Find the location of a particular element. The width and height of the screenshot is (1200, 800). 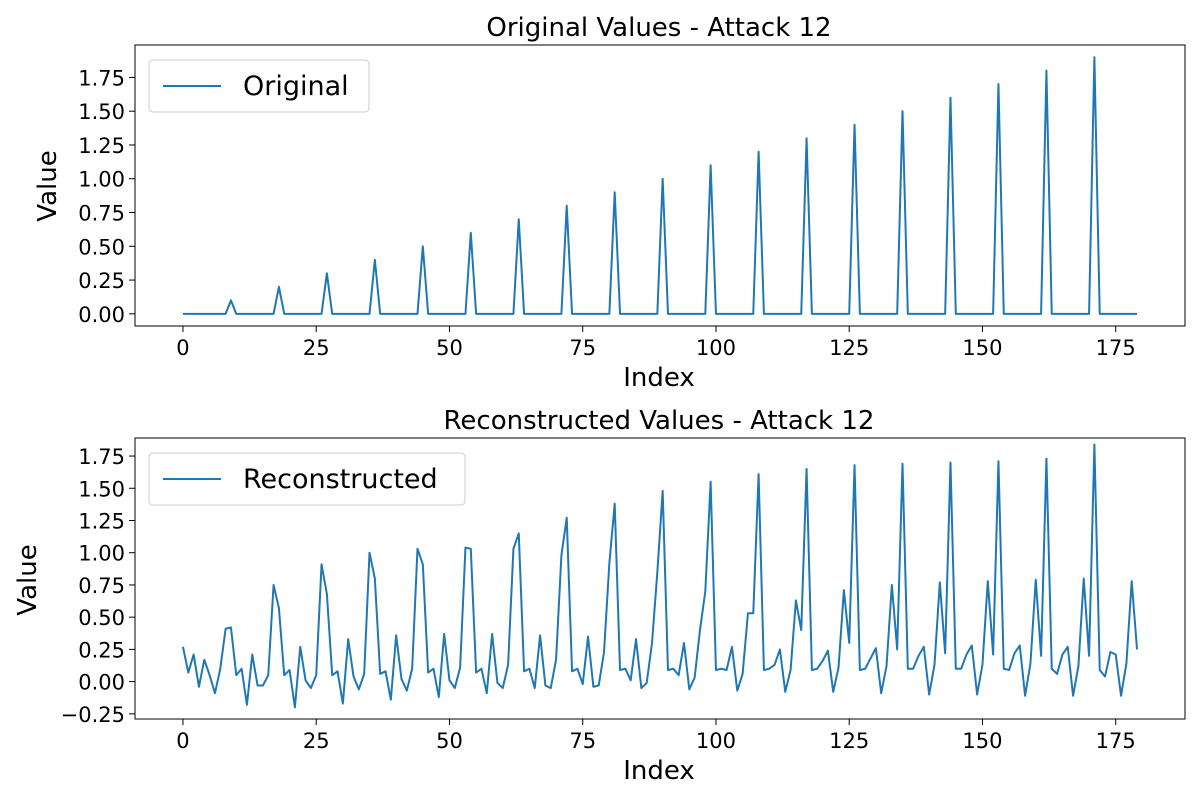

chart-title: Original Values - Attack 12 is located at coordinates (658, 28).